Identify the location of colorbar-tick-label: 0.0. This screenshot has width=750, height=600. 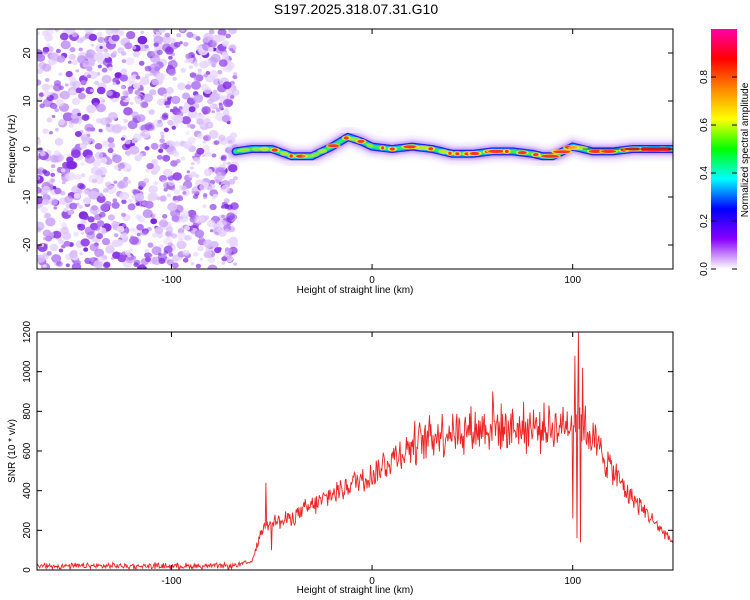
(704, 269).